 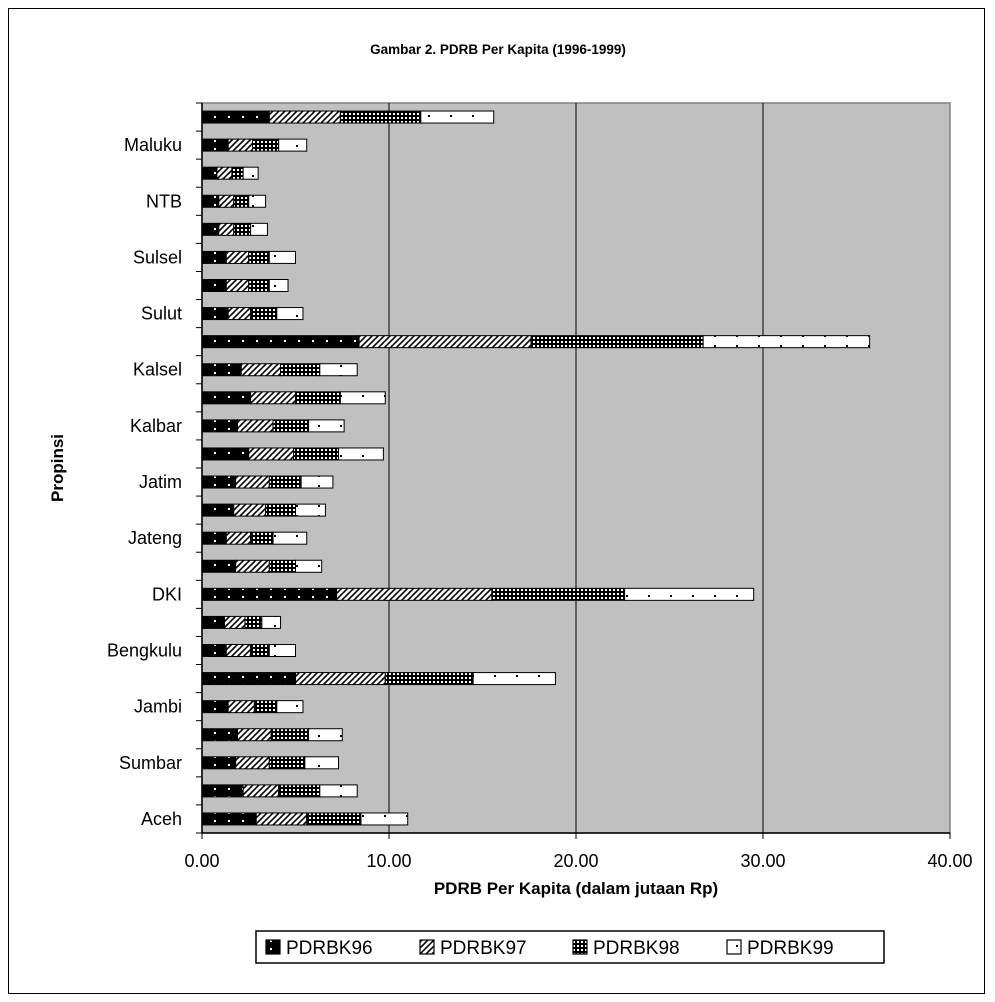 What do you see at coordinates (153, 145) in the screenshot?
I see `y-tick-label: Maluku` at bounding box center [153, 145].